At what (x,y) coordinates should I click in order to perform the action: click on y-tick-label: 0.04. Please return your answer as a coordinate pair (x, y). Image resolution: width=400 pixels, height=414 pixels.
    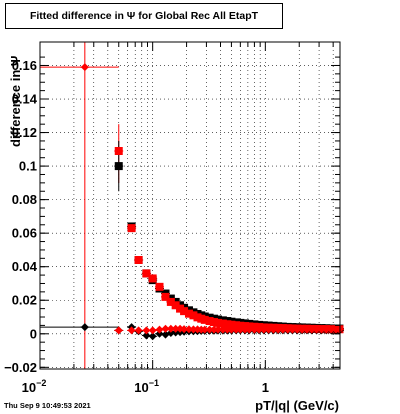
    Looking at the image, I should click on (25, 266).